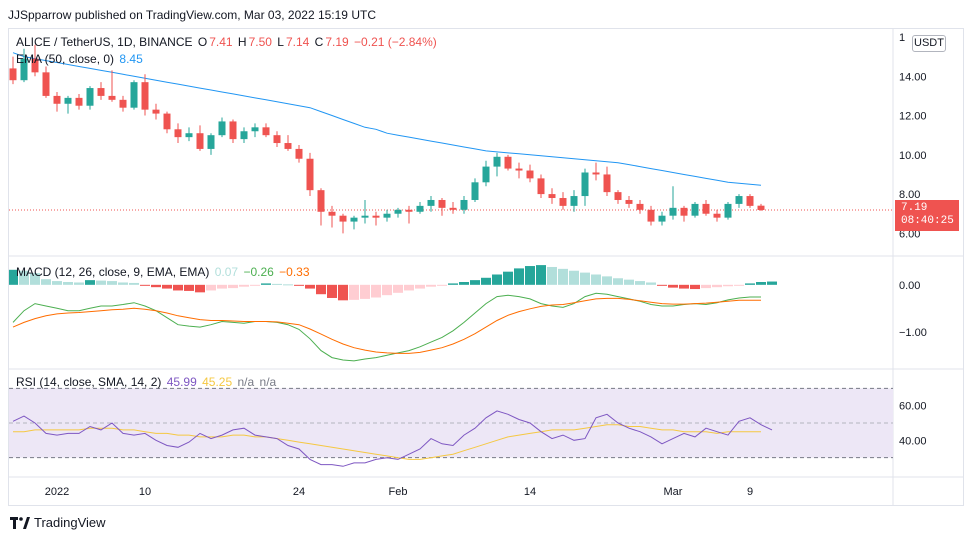 This screenshot has width=972, height=541. Describe the element at coordinates (673, 492) in the screenshot. I see `time-axis-tick: Mar` at that location.